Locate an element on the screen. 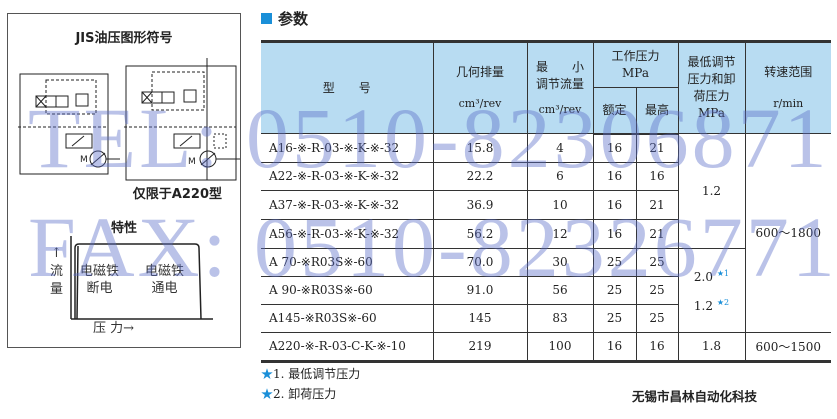  solenoid-on-line1: 电磁铁 is located at coordinates (165, 271).